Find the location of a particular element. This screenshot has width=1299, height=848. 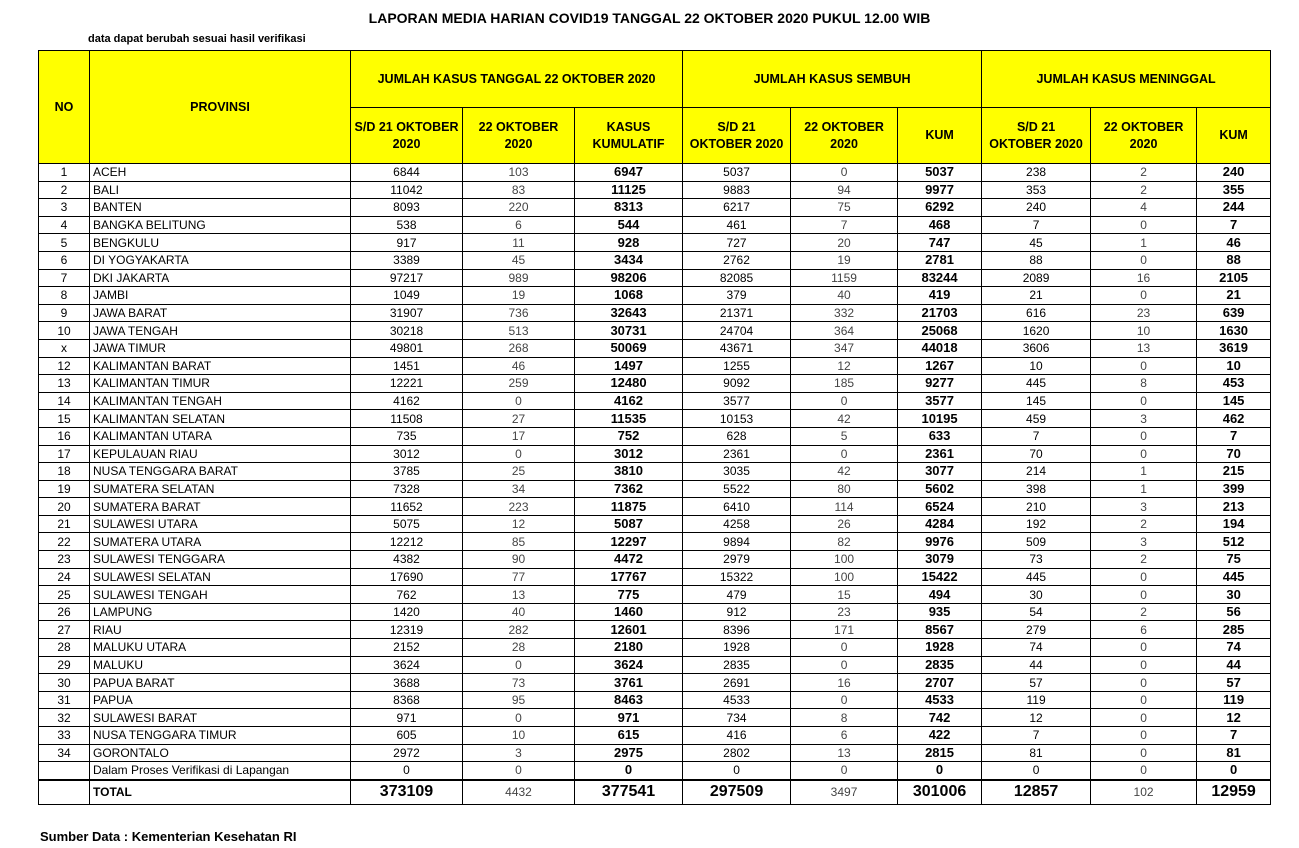

table-cell: SUMATERA BARAT is located at coordinates (220, 506).